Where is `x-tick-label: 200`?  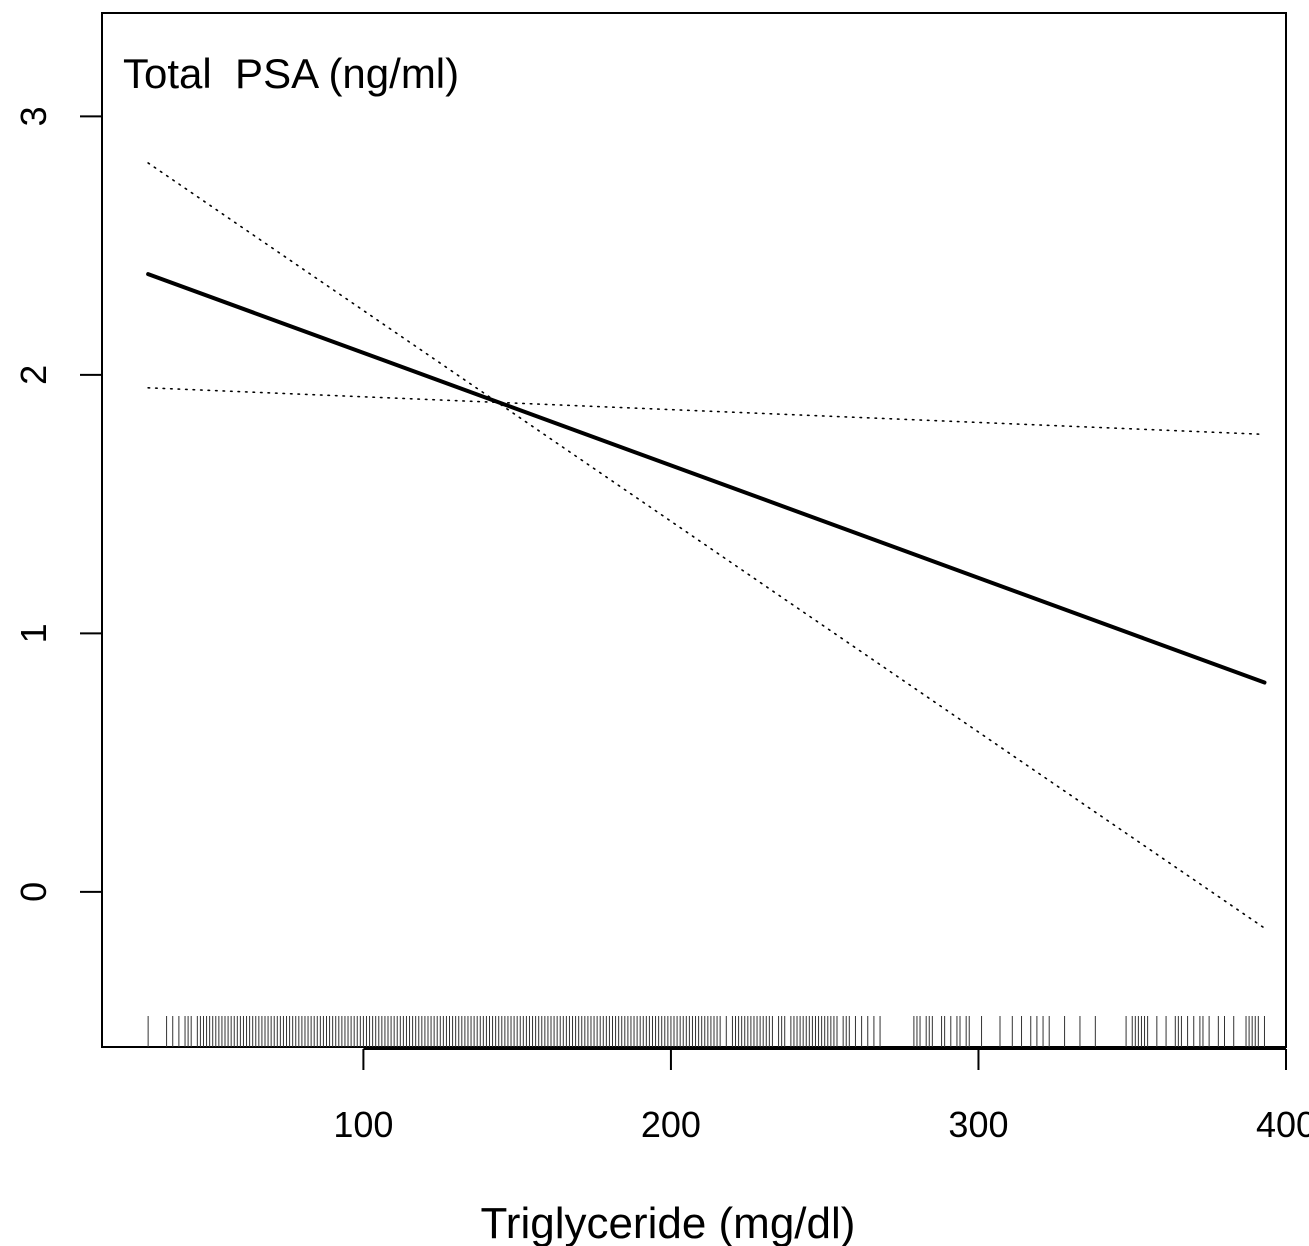
x-tick-label: 200 is located at coordinates (671, 1124).